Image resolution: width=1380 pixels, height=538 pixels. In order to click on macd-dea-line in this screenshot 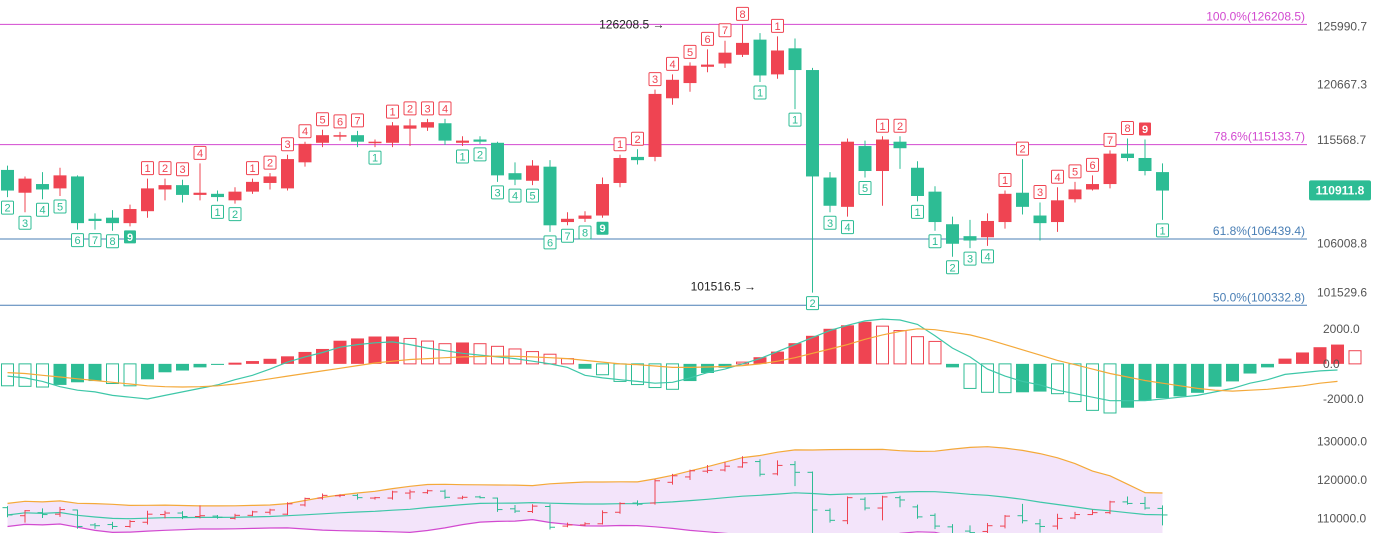, I will do `click(672, 360)`.